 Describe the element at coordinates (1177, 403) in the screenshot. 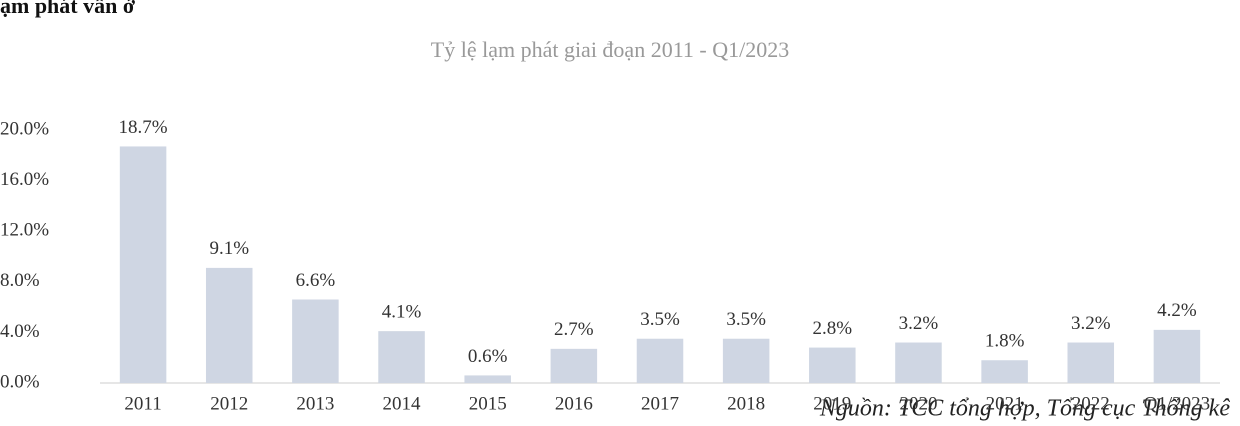

I see `x-tick-label: Q1/2023` at that location.